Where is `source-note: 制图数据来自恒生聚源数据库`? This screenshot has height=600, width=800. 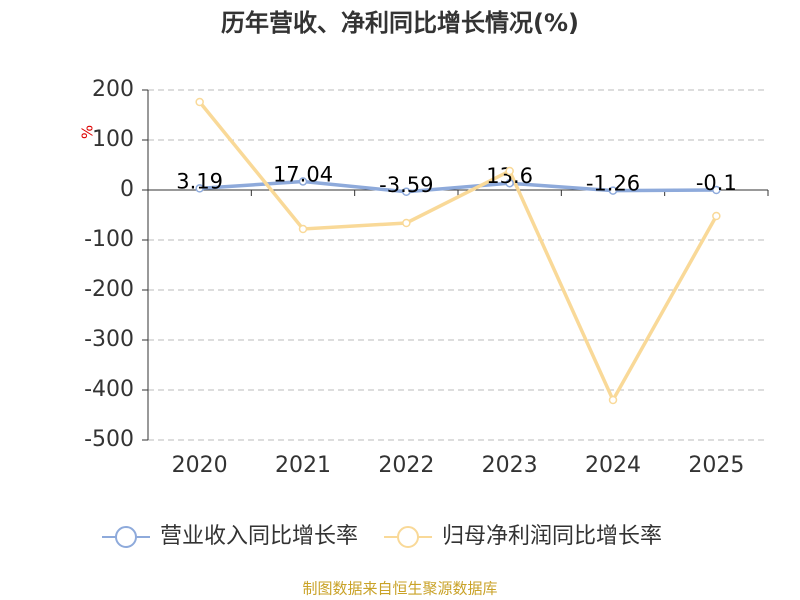
source-note: 制图数据来自恒生聚源数据库 is located at coordinates (399, 589).